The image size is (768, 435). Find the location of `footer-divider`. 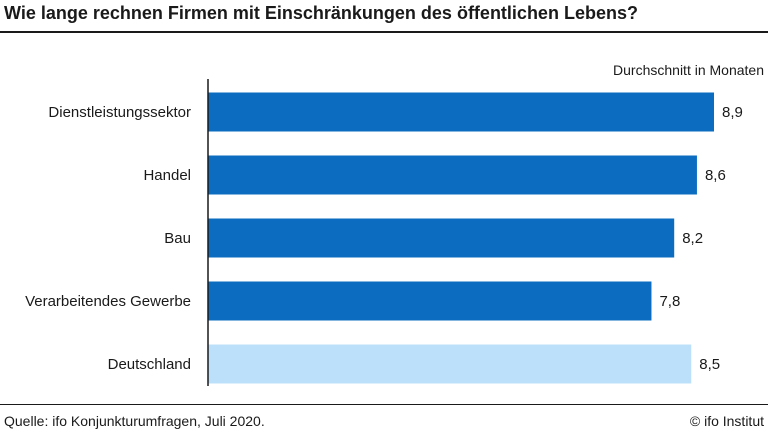

footer-divider is located at coordinates (384, 404).